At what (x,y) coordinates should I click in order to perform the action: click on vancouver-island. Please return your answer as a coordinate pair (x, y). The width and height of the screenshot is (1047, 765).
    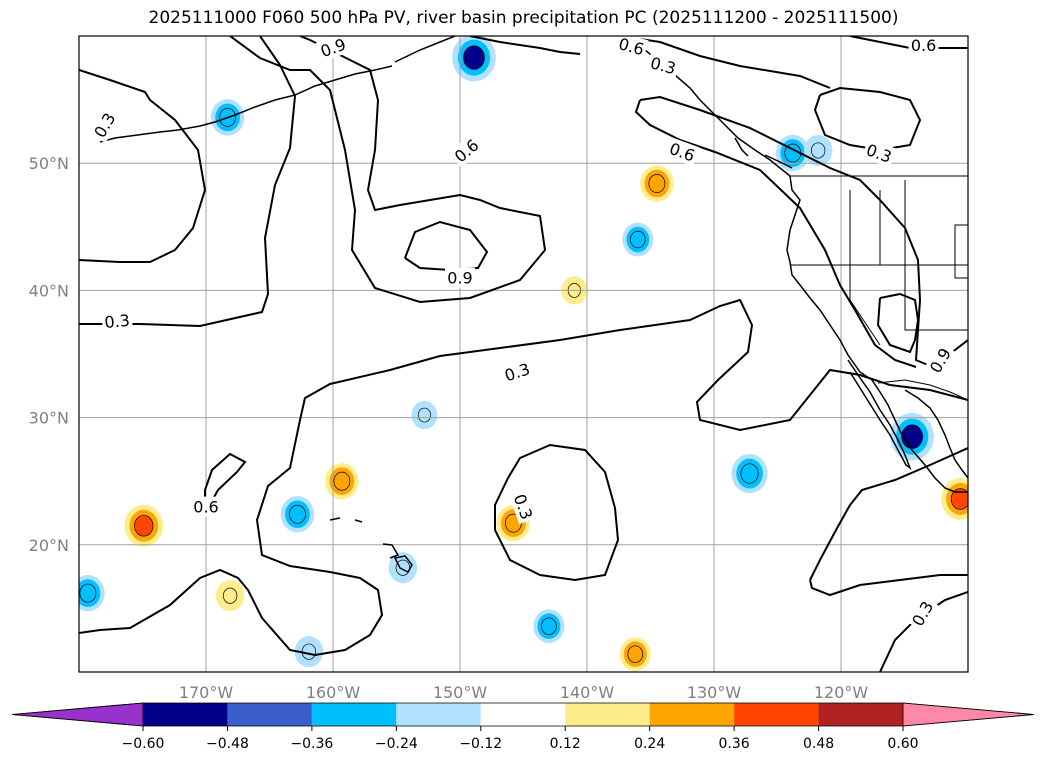
    Looking at the image, I should click on (778, 161).